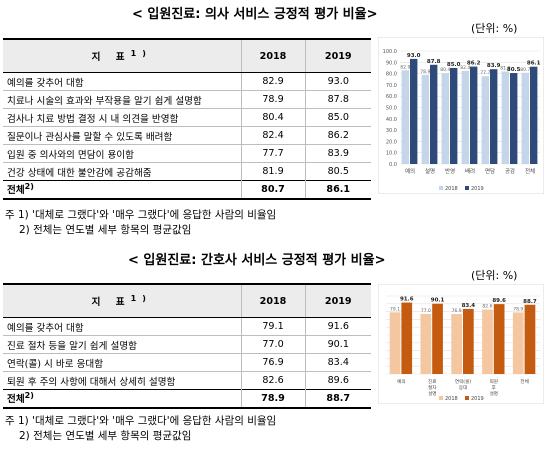 This screenshot has height=464, width=550. Describe the element at coordinates (122, 153) in the screenshot. I see `row-label: 입원 중 의사와의 면담이 용이함` at that location.